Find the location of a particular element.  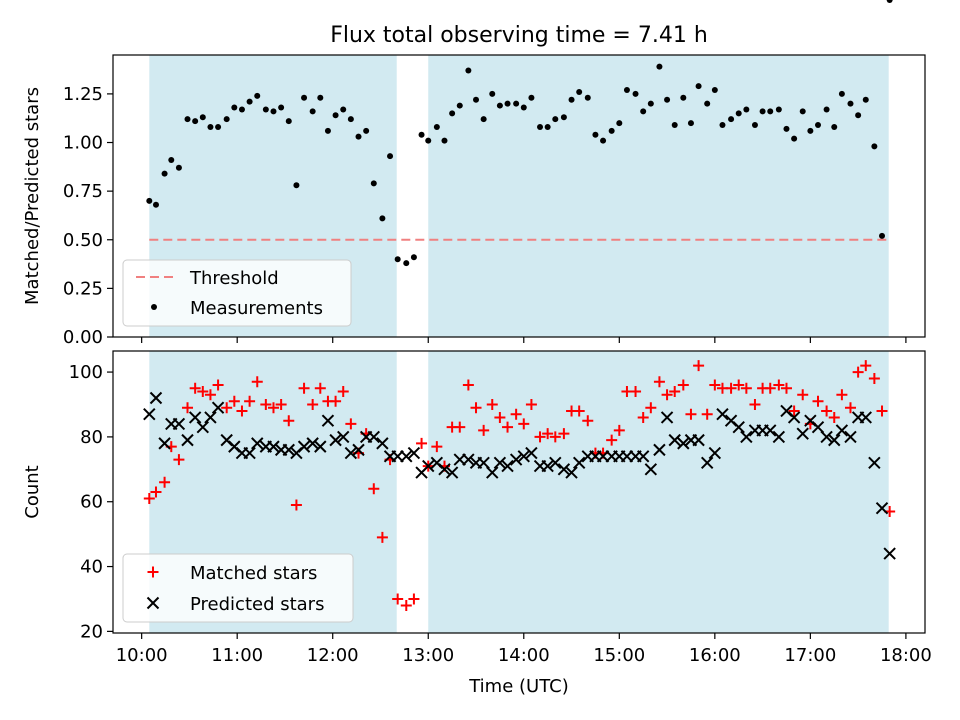

ratio-legend: Threshold Measurements is located at coordinates (237, 293).